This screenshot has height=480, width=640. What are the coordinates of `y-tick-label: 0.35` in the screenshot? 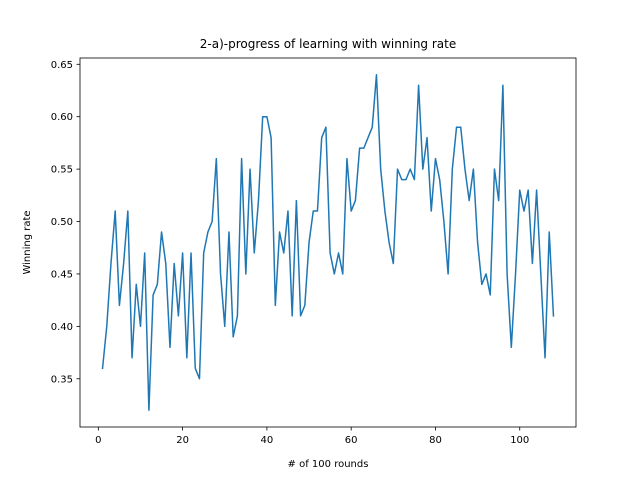 It's located at (62, 379).